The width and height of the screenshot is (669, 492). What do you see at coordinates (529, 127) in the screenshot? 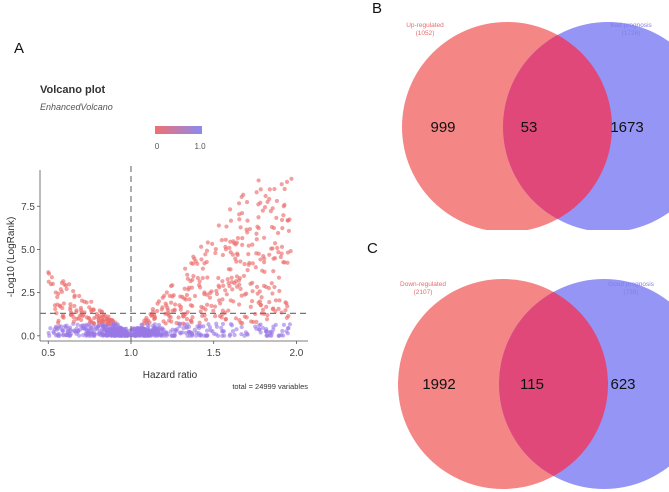
I see `venn-b-overlap-count: 53` at bounding box center [529, 127].